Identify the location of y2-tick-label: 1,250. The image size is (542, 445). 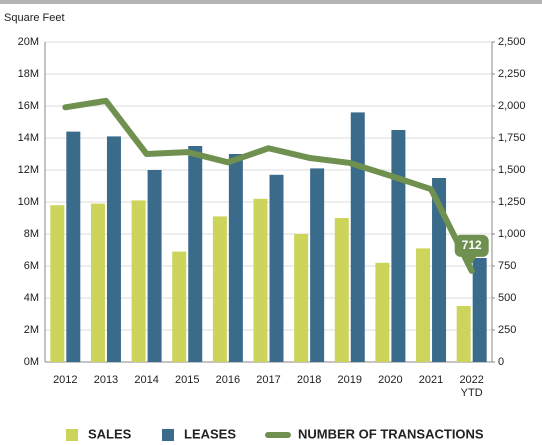
(512, 202).